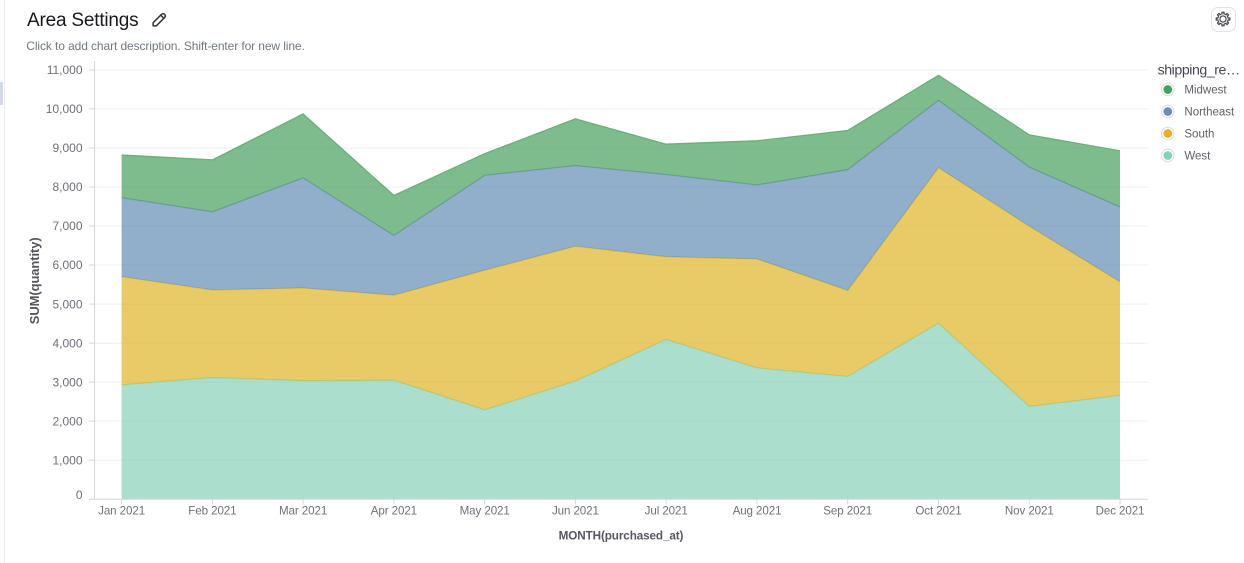  Describe the element at coordinates (303, 510) in the screenshot. I see `svg-text: Mar 2021` at that location.